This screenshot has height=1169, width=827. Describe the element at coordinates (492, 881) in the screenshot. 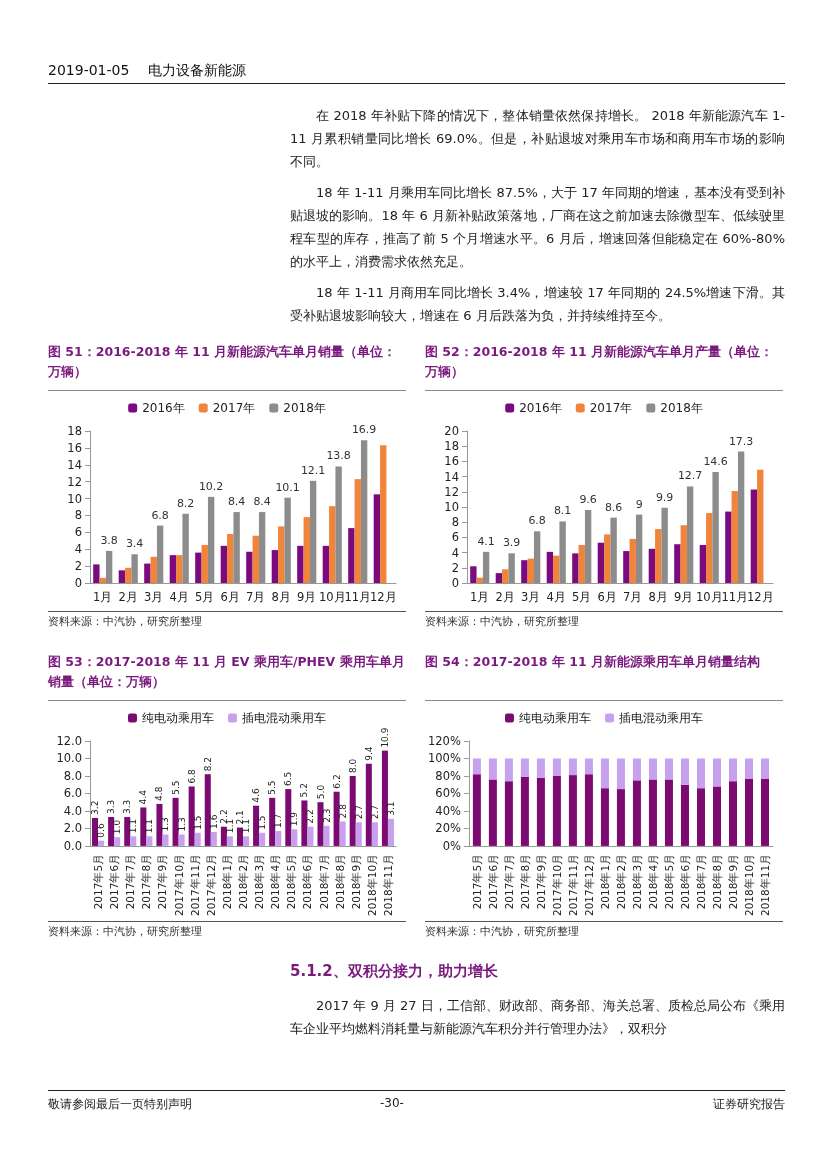

I see `x-tick-label: 2017年6月` at that location.